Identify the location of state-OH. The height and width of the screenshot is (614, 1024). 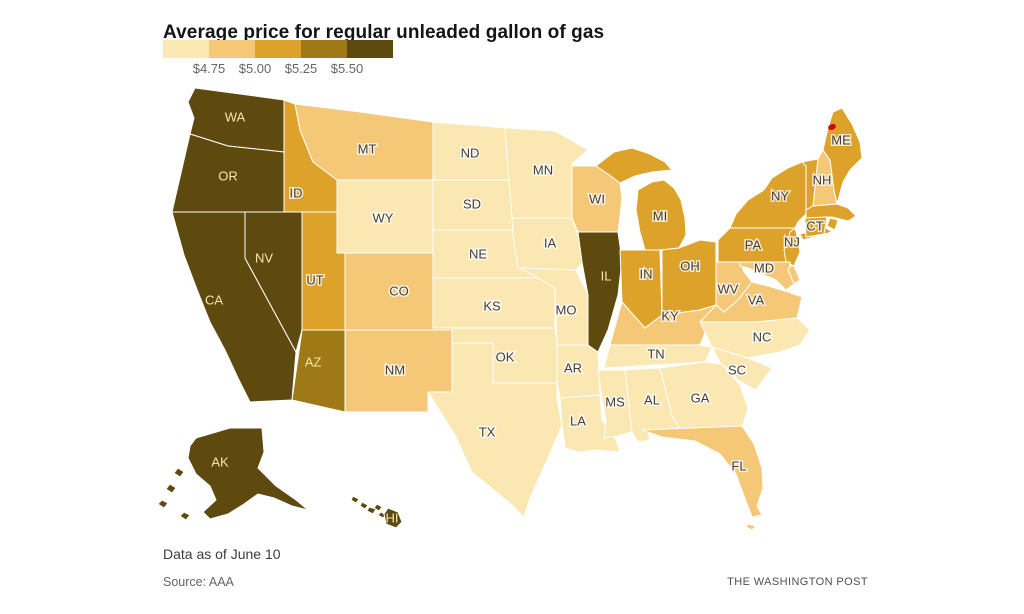
(689, 277).